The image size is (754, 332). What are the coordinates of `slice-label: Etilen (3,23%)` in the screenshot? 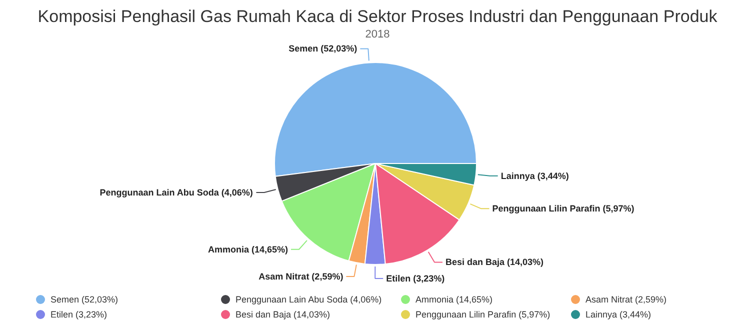 It's located at (415, 279).